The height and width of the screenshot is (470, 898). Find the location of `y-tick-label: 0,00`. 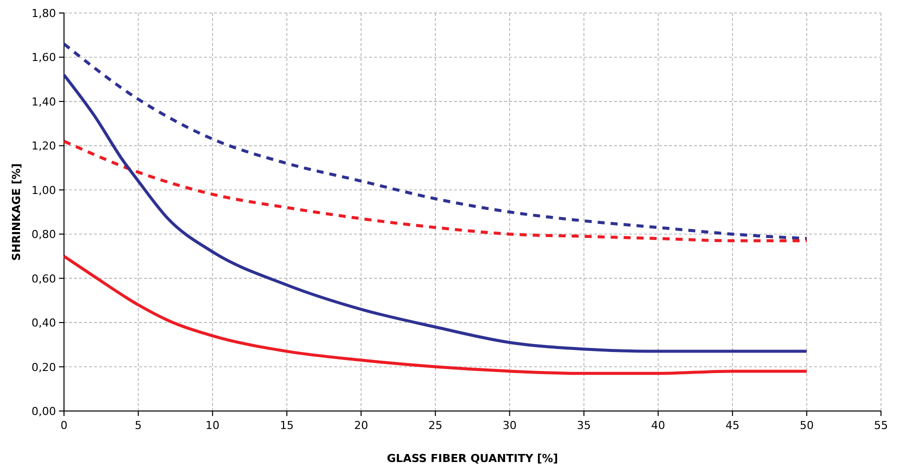

y-tick-label: 0,00 is located at coordinates (44, 411).